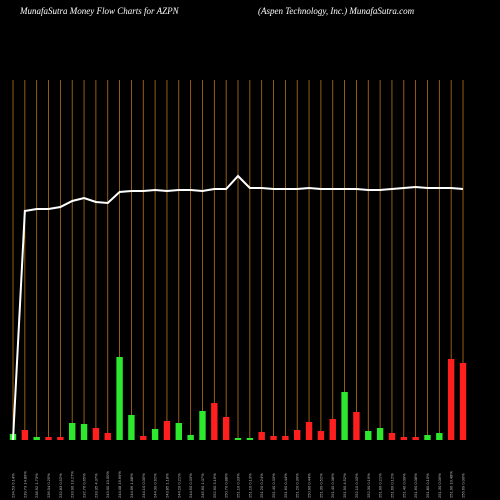 The width and height of the screenshot is (500, 500). I want to click on x-tick-label: 251.80 0.10%, so click(427, 485).